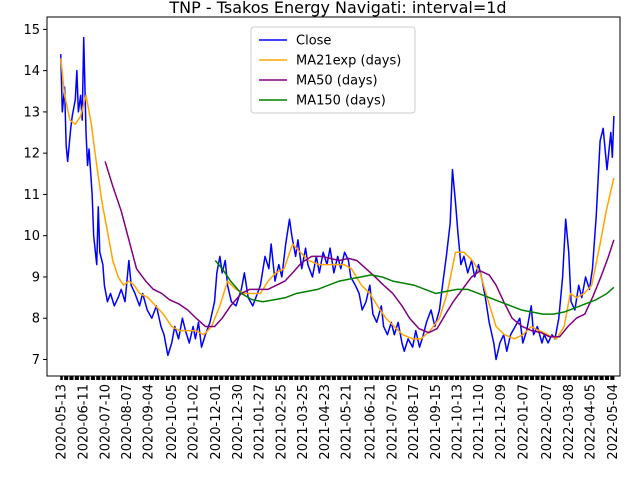 This screenshot has height=480, width=640. Describe the element at coordinates (613, 422) in the screenshot. I see `x-tick-label: 2022-05-04` at that location.